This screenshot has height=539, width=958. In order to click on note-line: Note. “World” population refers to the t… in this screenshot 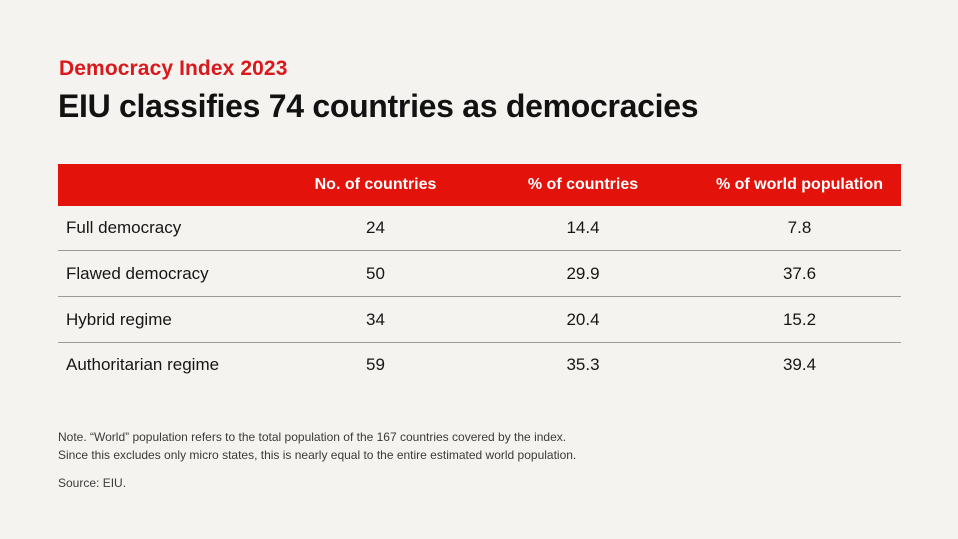, I will do `click(312, 437)`.